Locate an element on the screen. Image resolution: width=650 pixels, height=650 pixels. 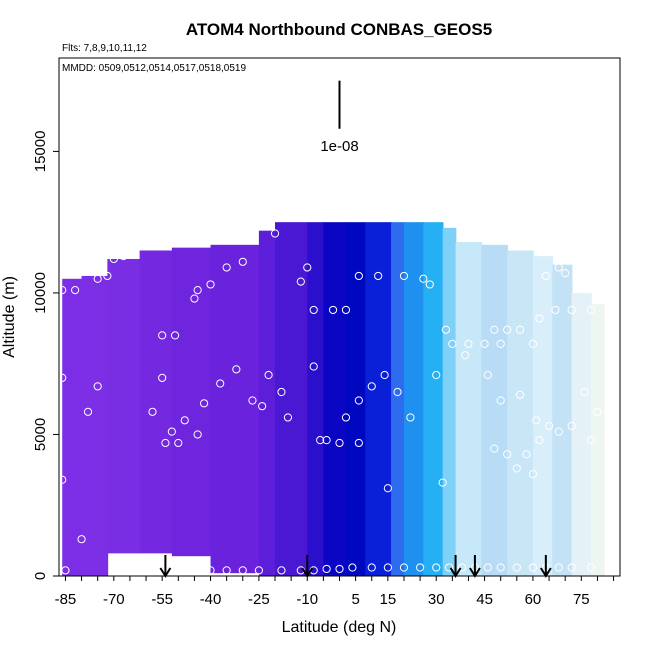
x-tick-label: -55 is located at coordinates (162, 599).